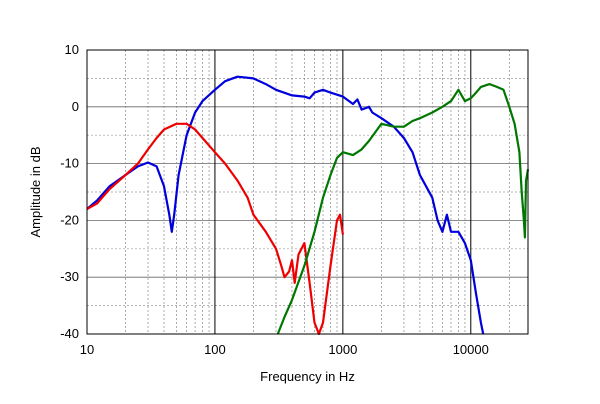 Image resolution: width=600 pixels, height=404 pixels. I want to click on y-tick-label: -30, so click(69, 276).